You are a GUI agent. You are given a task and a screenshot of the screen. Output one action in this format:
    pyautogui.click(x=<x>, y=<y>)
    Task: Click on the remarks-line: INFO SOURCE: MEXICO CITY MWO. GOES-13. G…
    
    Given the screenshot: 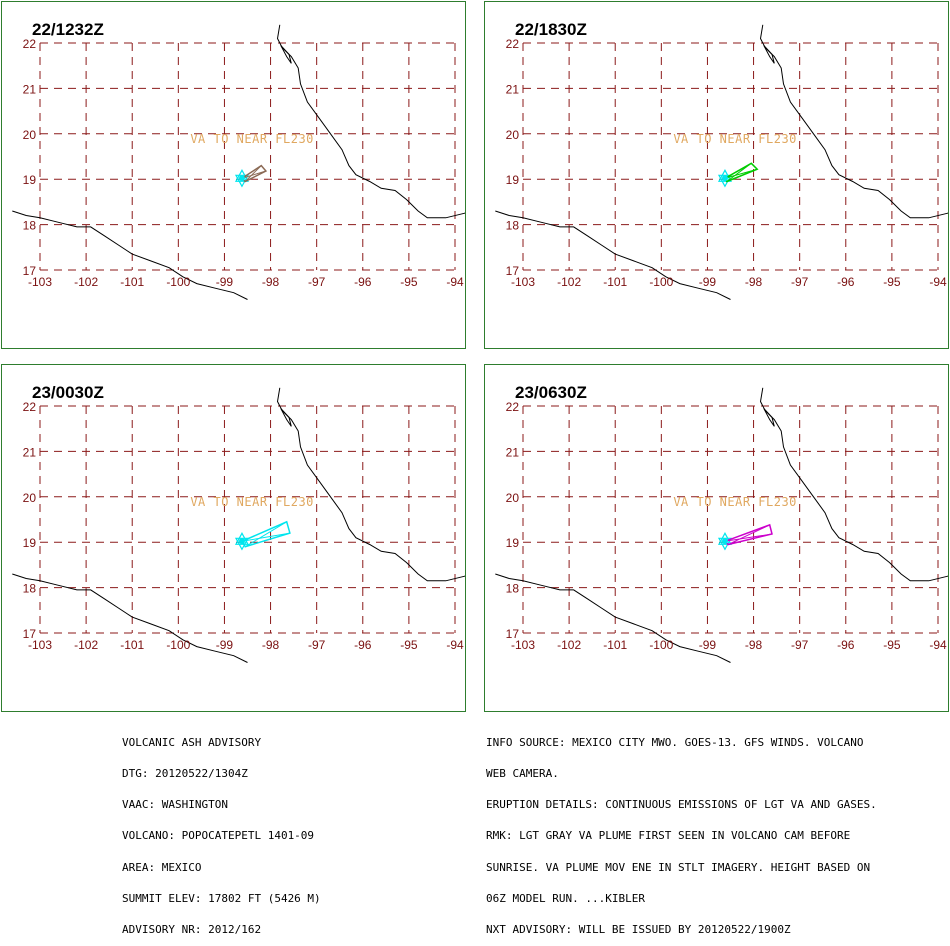 What is the action you would take?
    pyautogui.click(x=675, y=742)
    